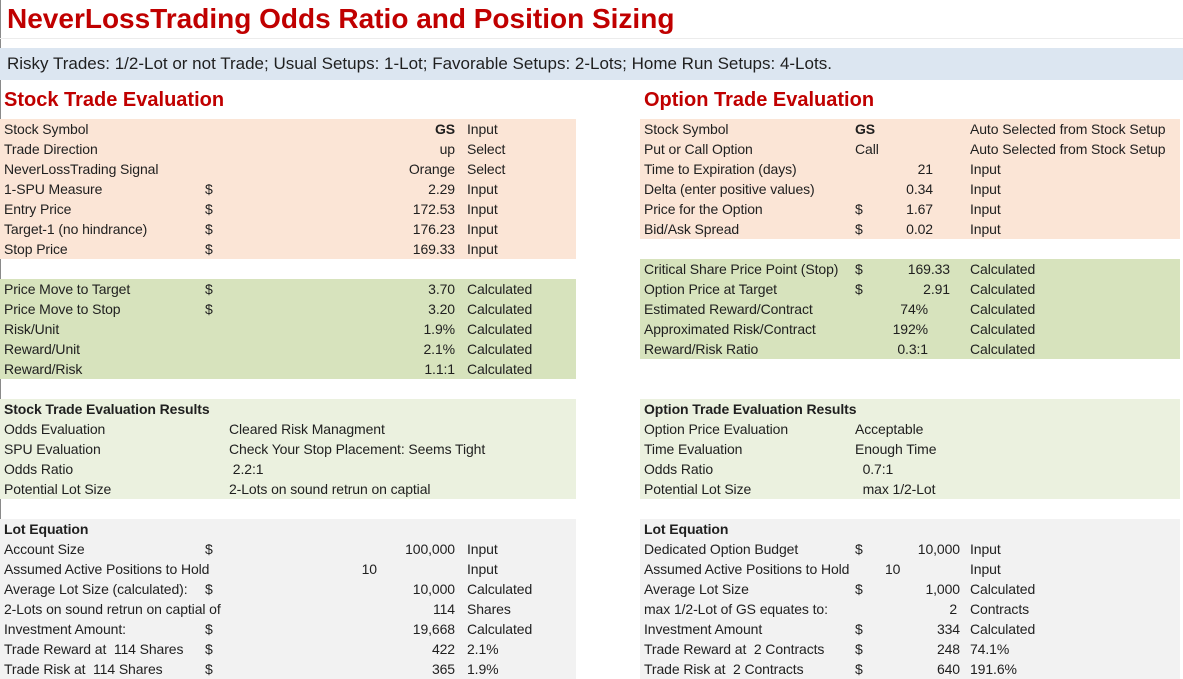 The image size is (1183, 679). Describe the element at coordinates (919, 229) in the screenshot. I see `cell-value: 0.02` at that location.